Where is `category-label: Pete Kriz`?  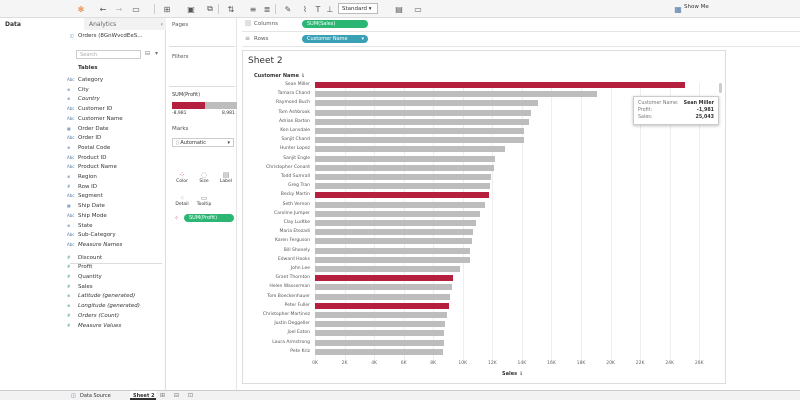 category-label: Pete Kriz is located at coordinates (300, 351).